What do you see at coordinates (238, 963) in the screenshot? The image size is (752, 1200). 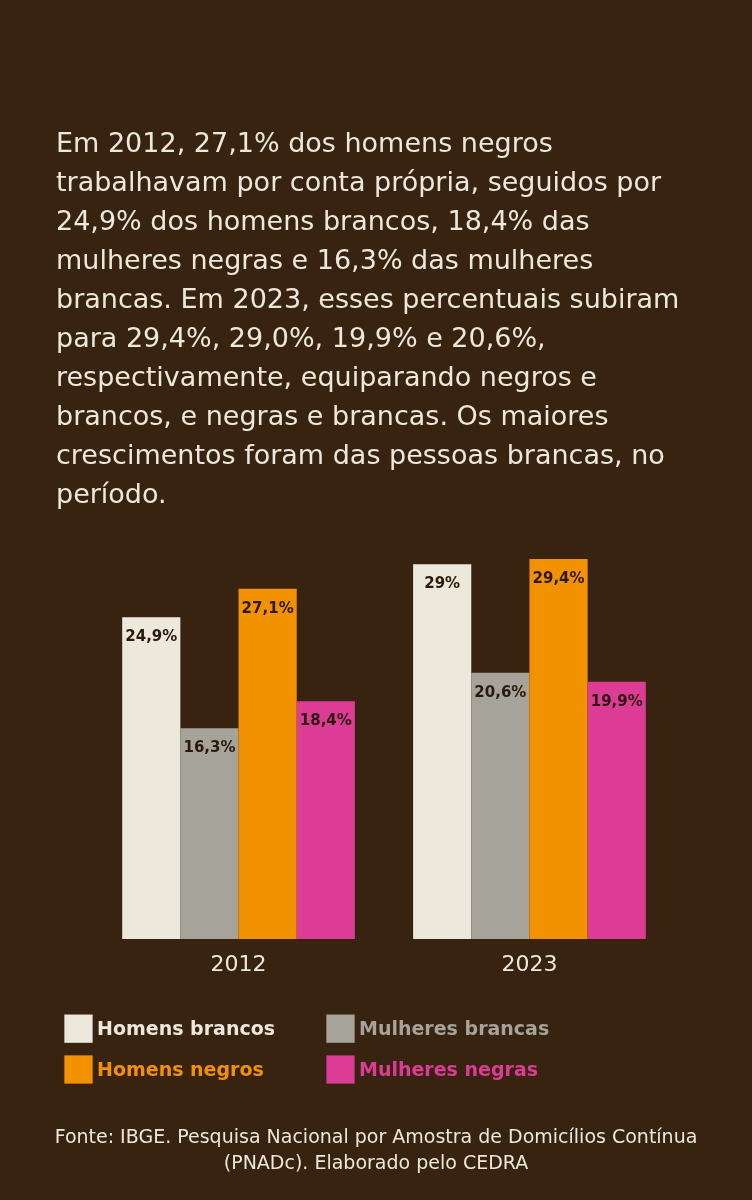 I see `x-tick-label: 2012` at bounding box center [238, 963].